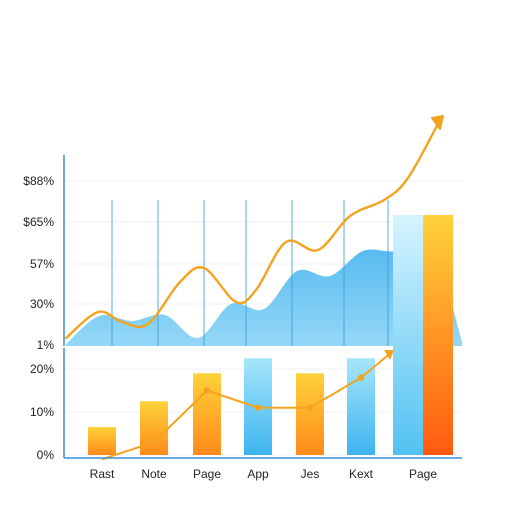 The height and width of the screenshot is (512, 512). Describe the element at coordinates (38, 222) in the screenshot. I see `top-y-tick-label: $65%` at that location.